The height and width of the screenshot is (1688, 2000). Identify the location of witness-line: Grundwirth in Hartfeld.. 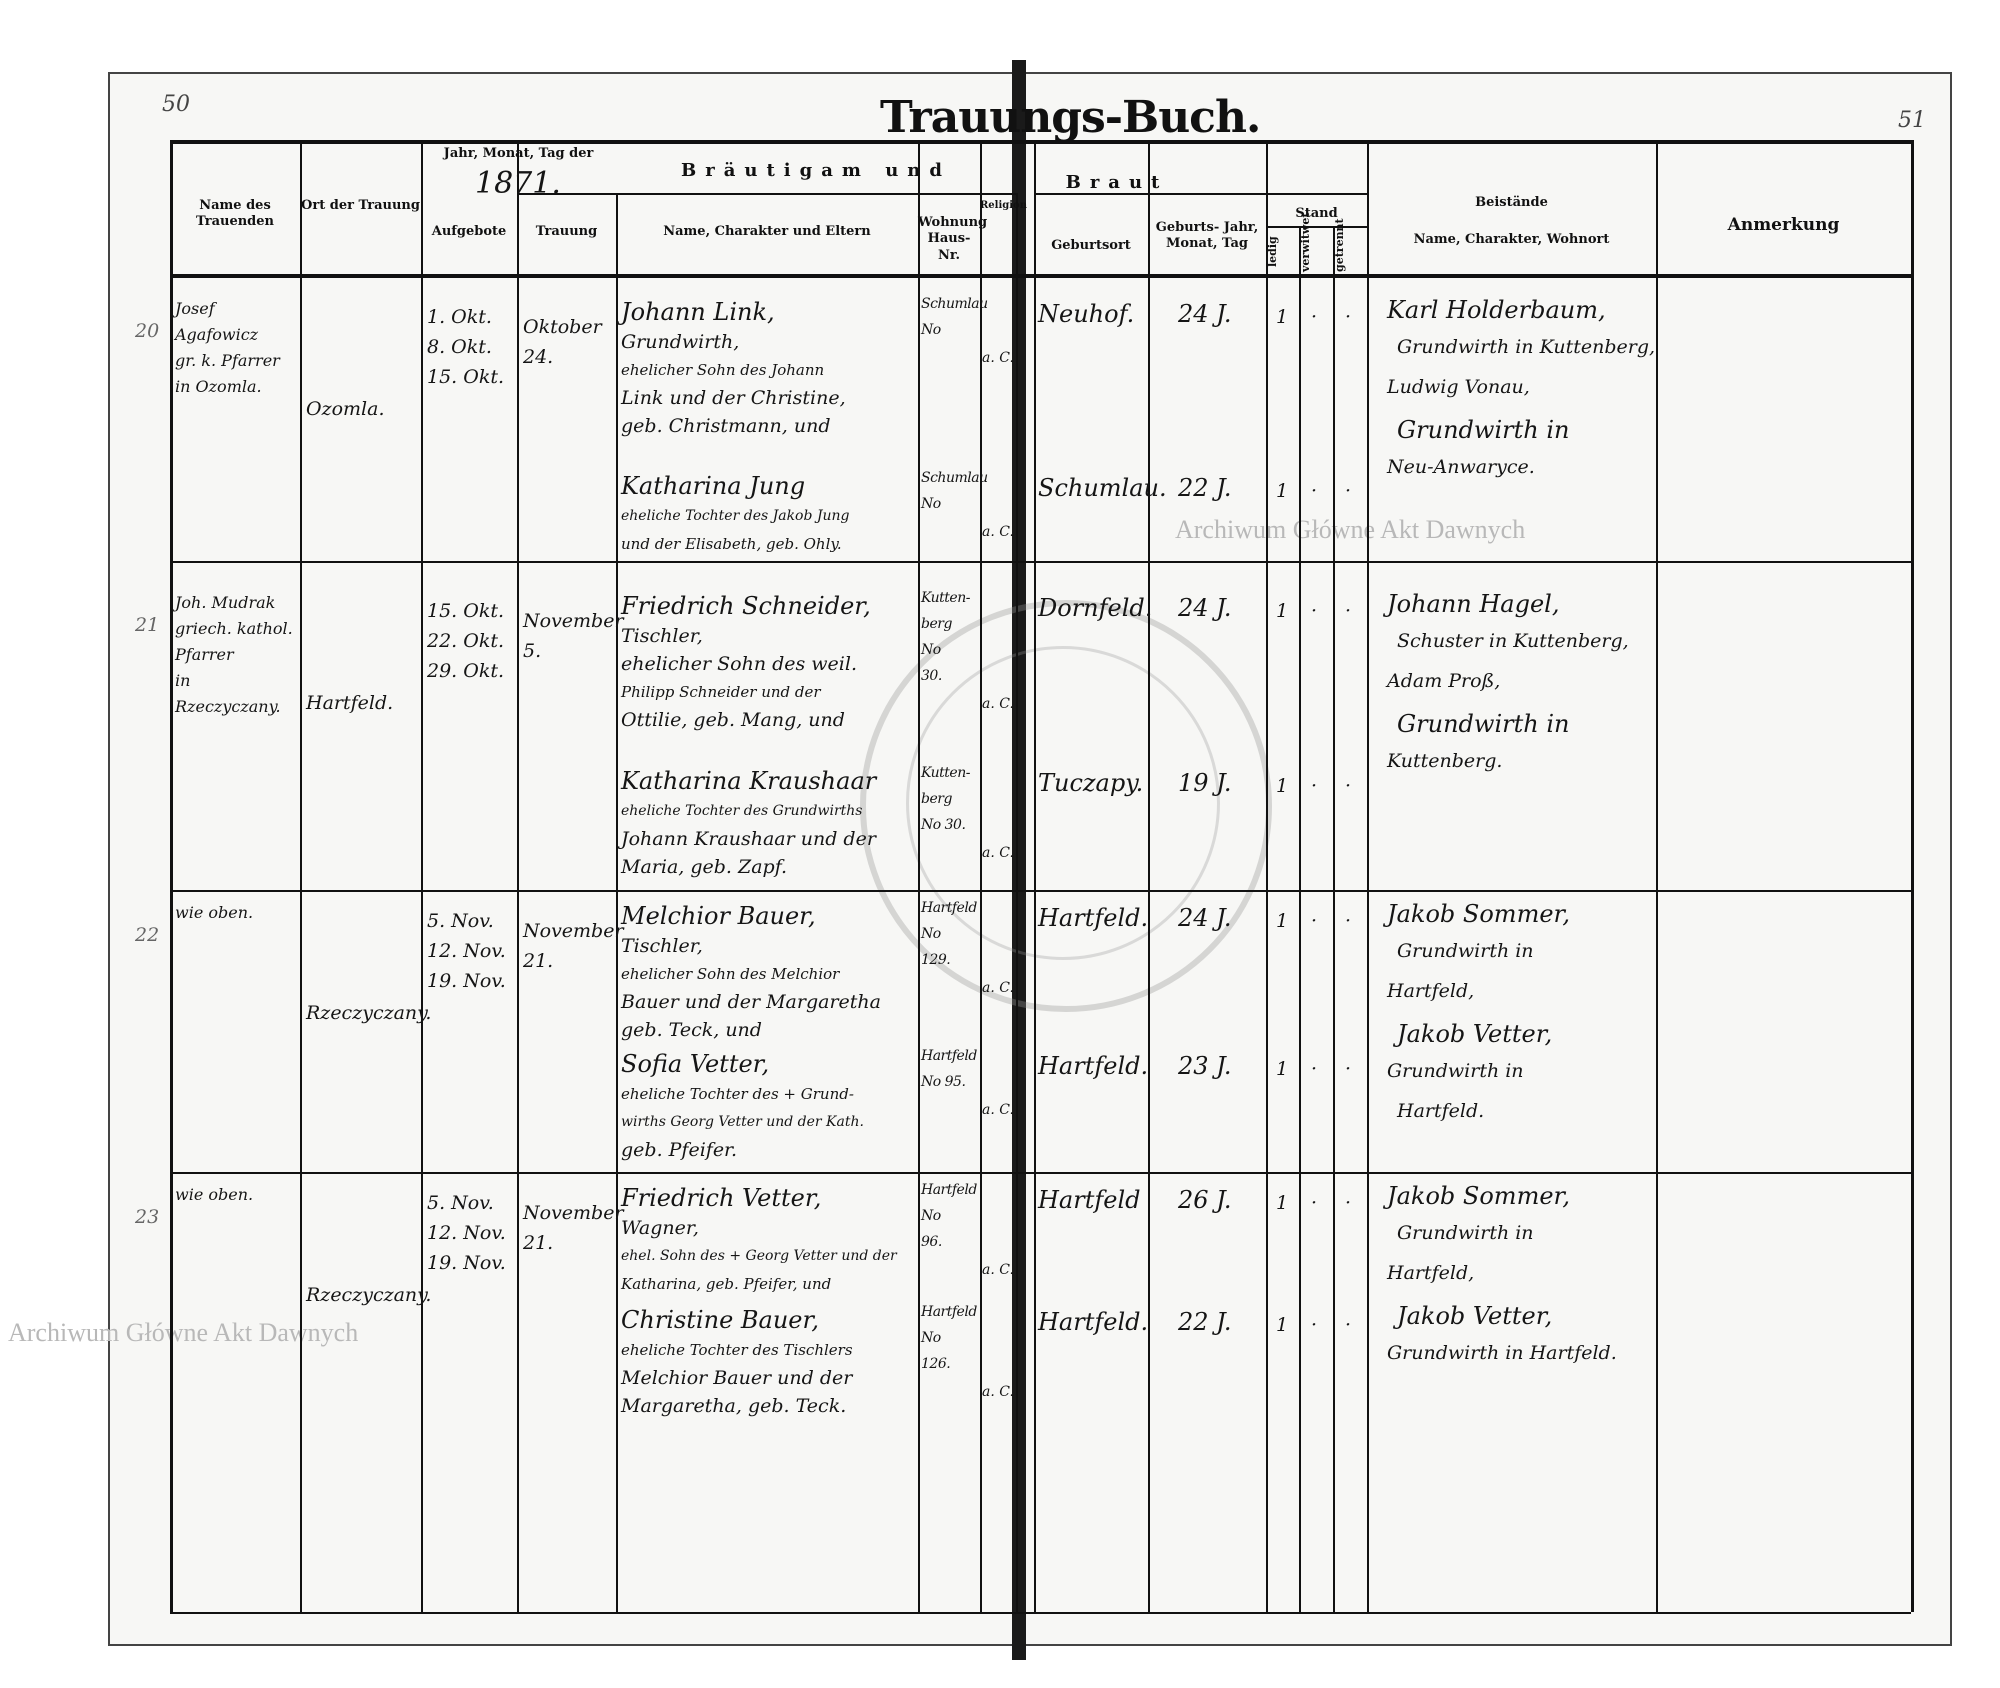
(1502, 1353).